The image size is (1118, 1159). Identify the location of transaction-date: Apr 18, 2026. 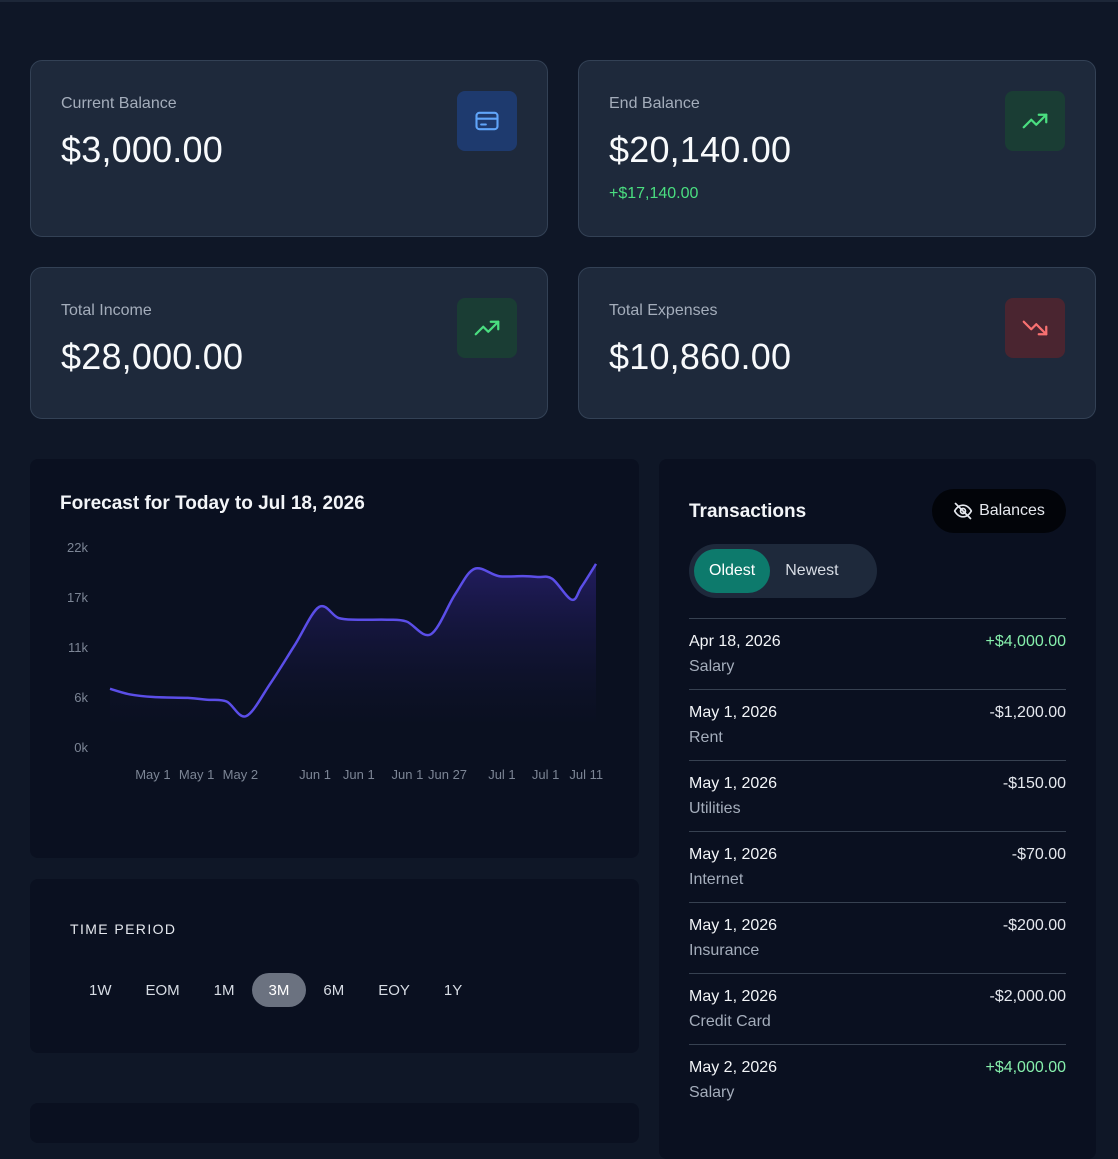
(735, 641).